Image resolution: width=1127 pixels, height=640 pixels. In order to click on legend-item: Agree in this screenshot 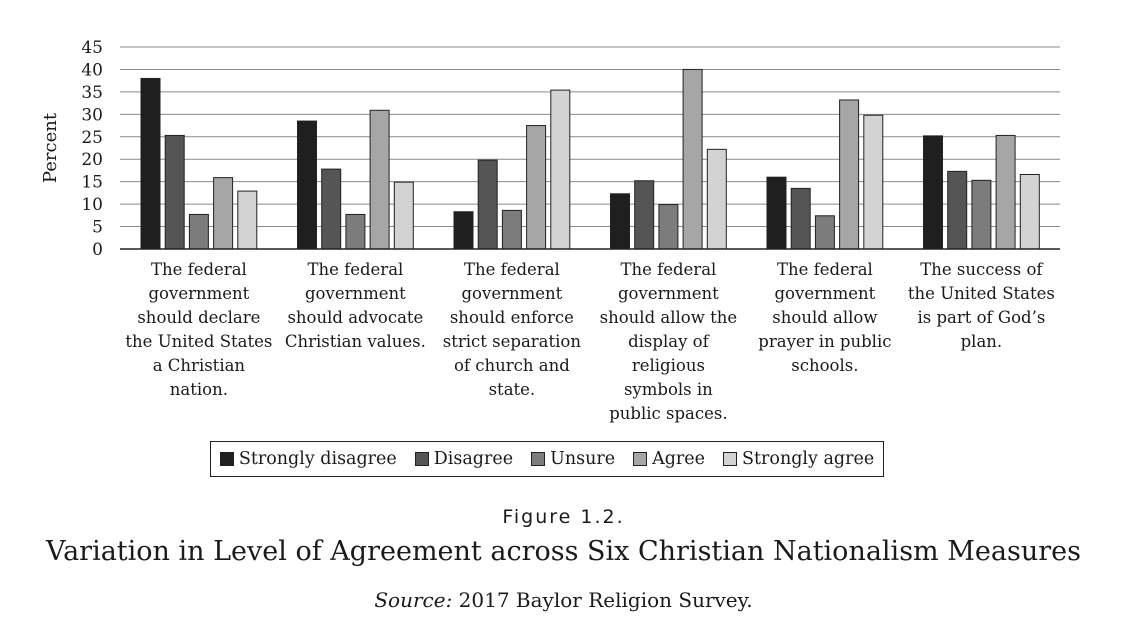, I will do `click(669, 459)`.